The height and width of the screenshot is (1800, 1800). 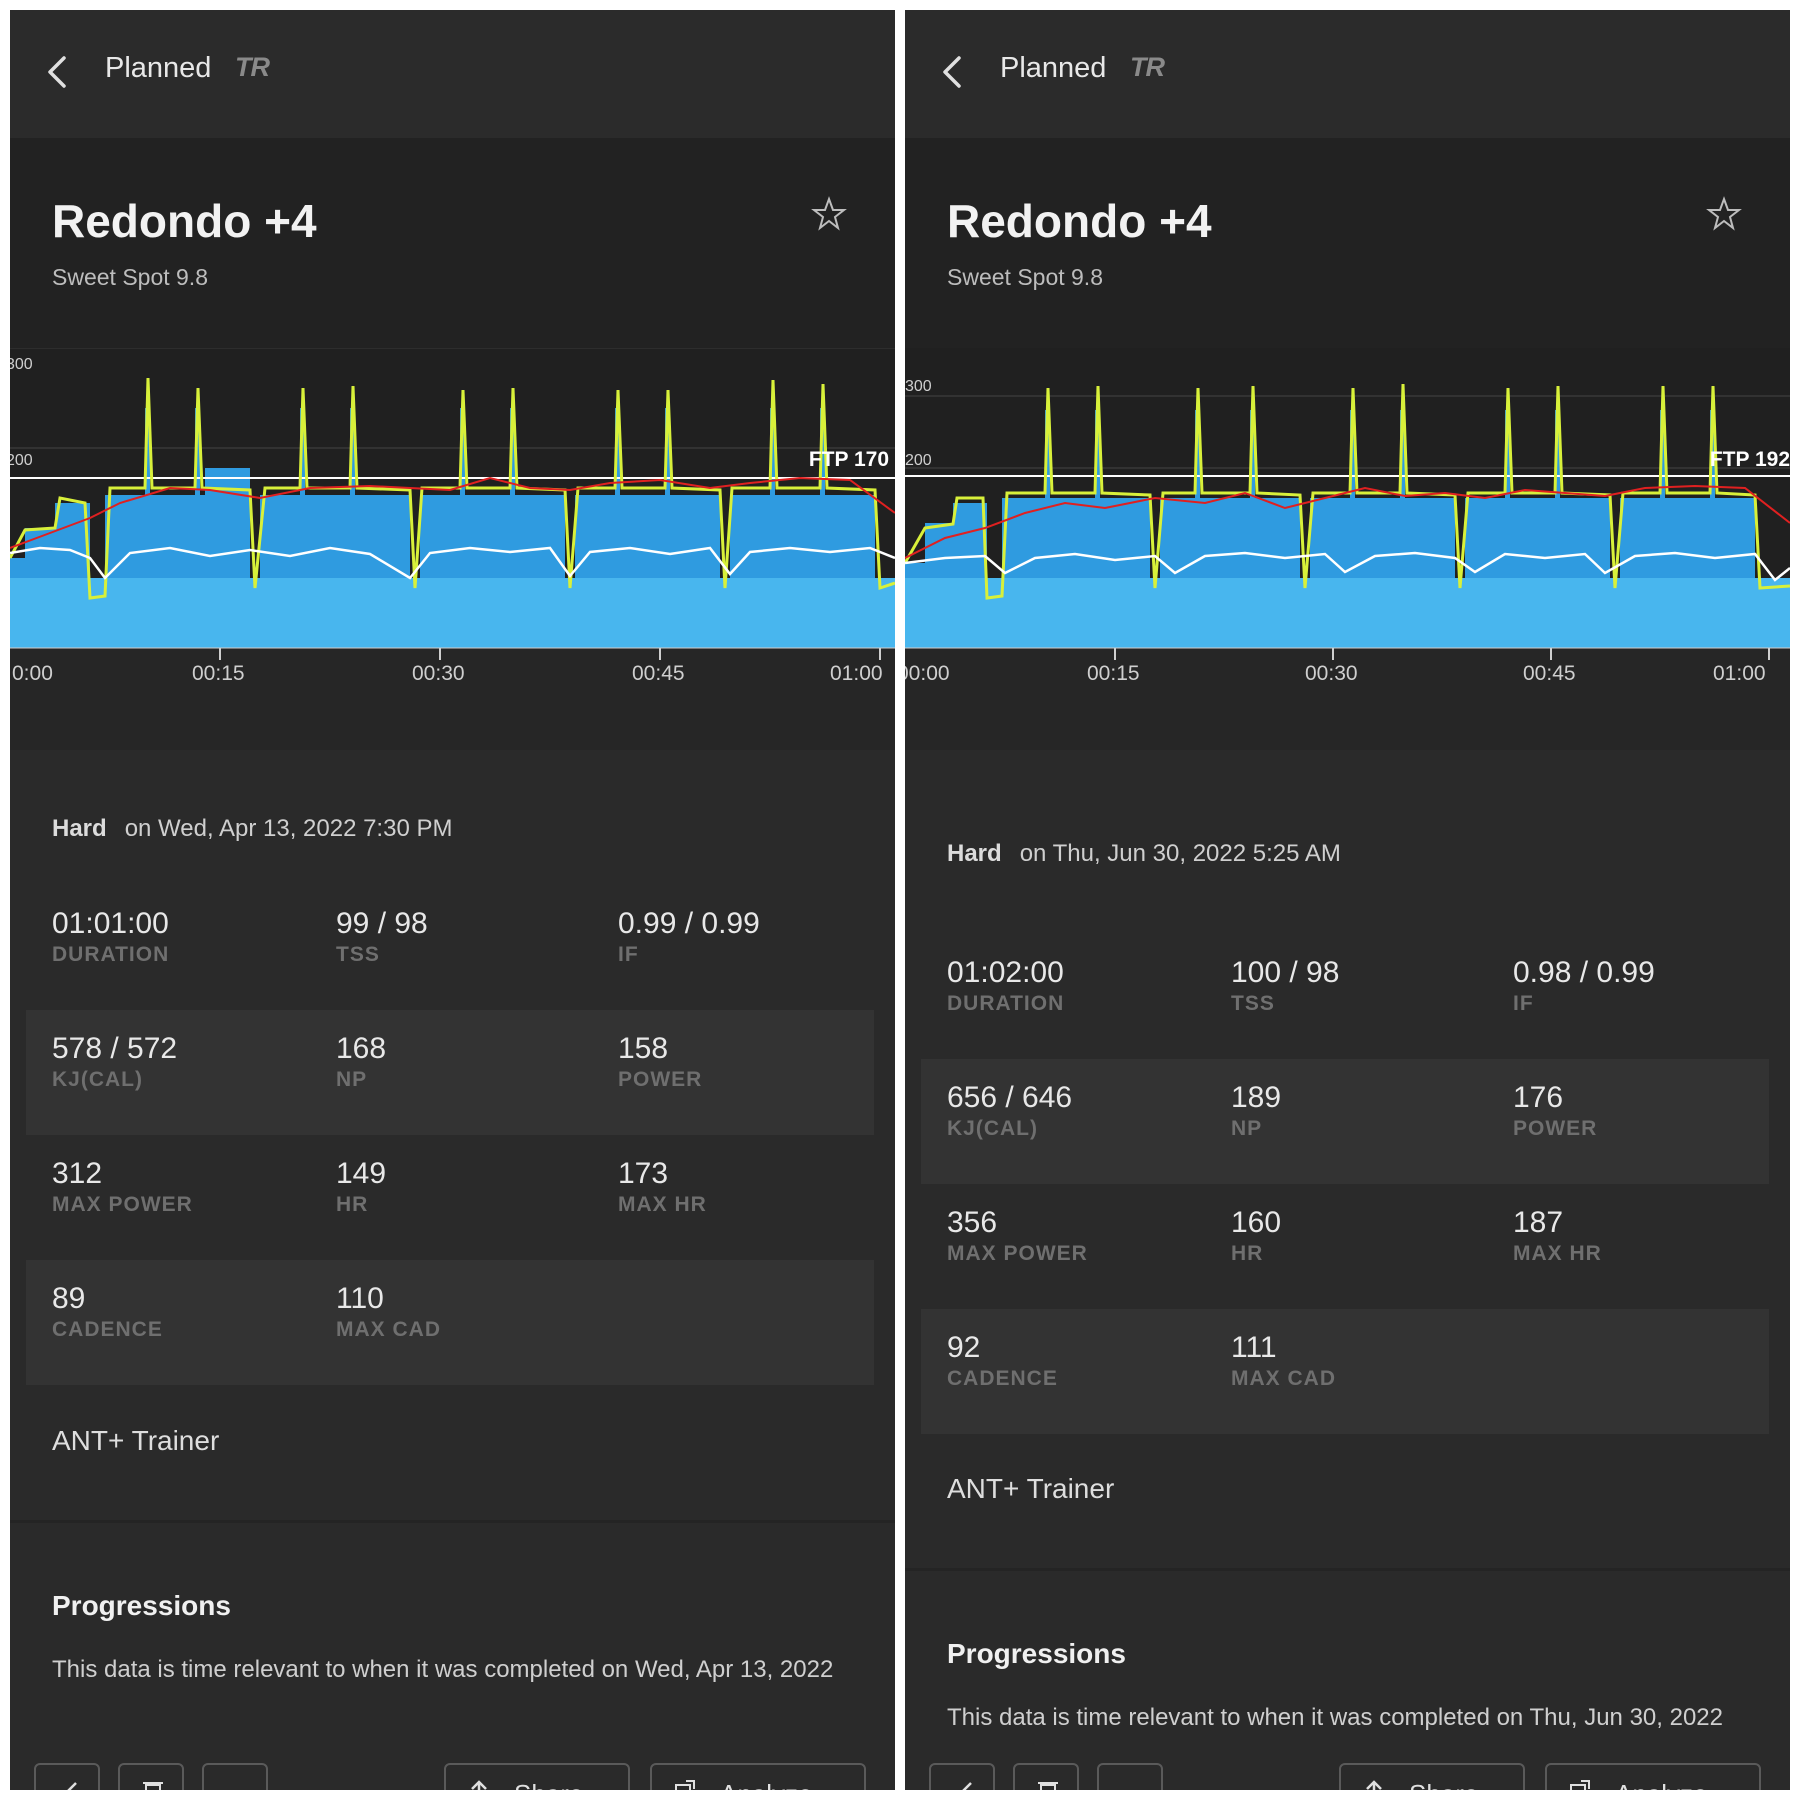 I want to click on stat-kj: 578 / 572 KJ(CAL), so click(x=115, y=1061).